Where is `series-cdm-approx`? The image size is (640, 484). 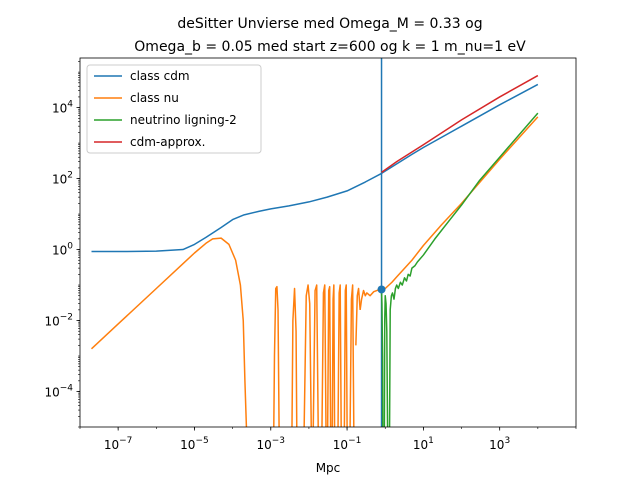
series-cdm-approx is located at coordinates (460, 123).